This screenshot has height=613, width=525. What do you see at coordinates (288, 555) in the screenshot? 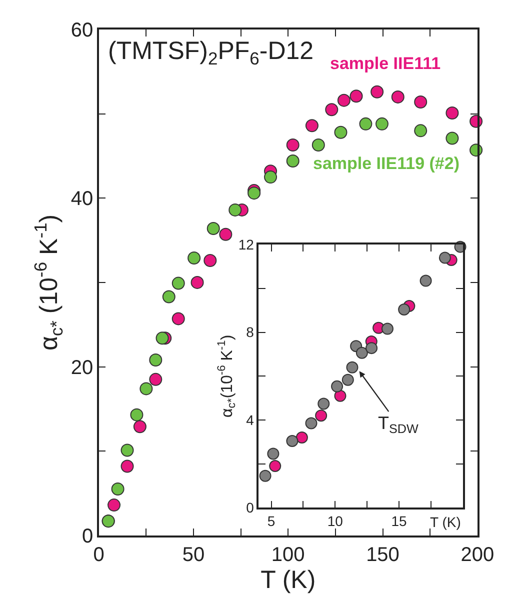
I see `x-tick-label: 100` at bounding box center [288, 555].